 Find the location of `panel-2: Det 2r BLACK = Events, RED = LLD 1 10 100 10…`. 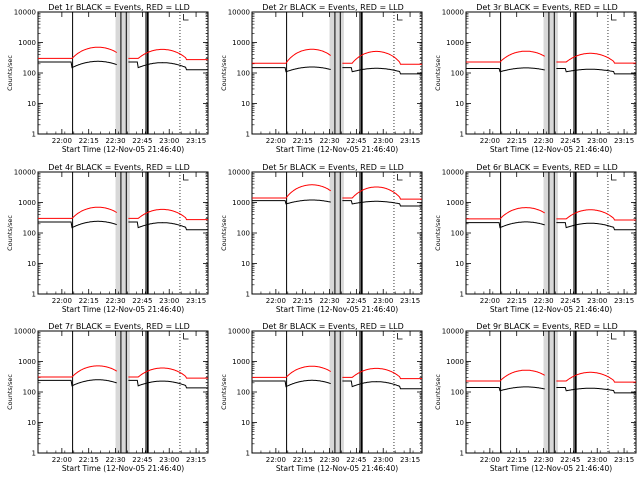

panel-2: Det 2r BLACK = Events, RED = LLD 1 10 100 10… is located at coordinates (321, 78).